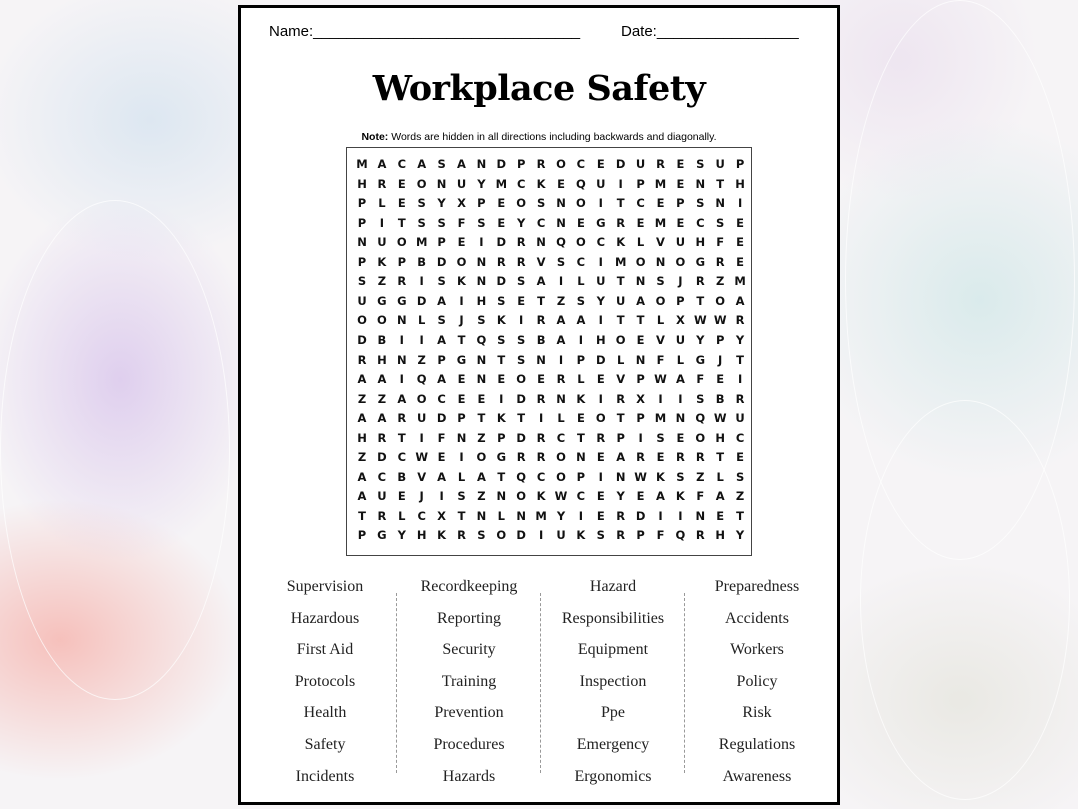 This screenshot has height=809, width=1078. Describe the element at coordinates (375, 137) in the screenshot. I see `note-label: Note:` at that location.